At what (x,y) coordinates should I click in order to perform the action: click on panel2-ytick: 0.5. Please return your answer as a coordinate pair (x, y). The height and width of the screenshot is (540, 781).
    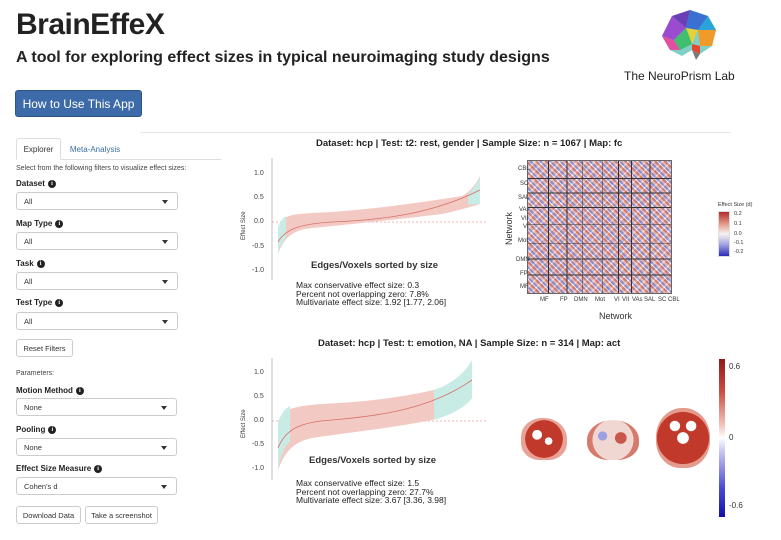
    Looking at the image, I should click on (259, 396).